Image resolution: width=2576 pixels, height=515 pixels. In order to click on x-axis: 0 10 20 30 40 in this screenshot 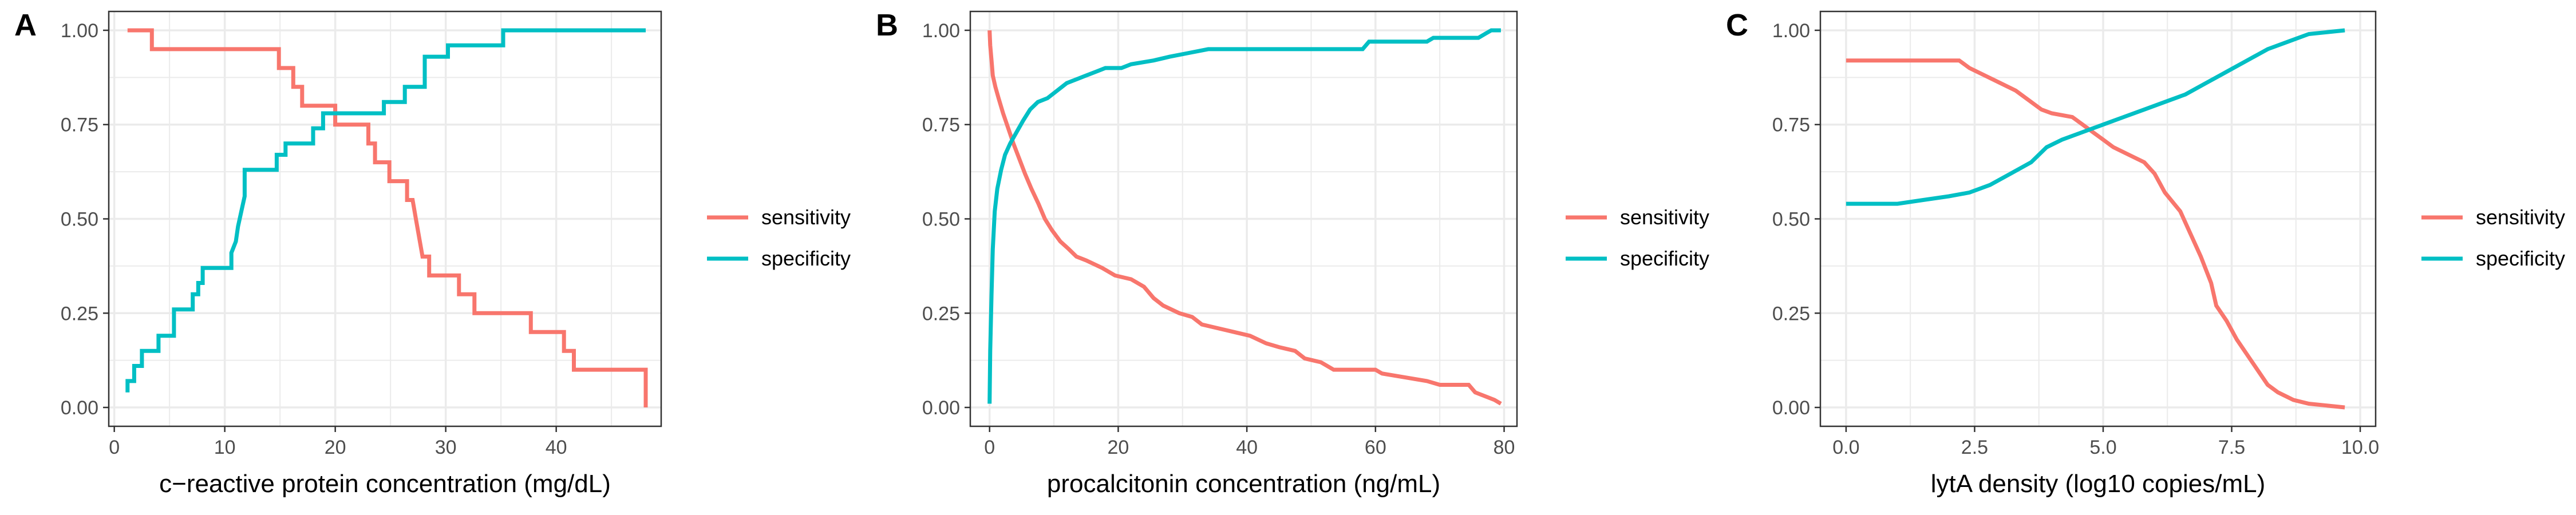, I will do `click(338, 442)`.